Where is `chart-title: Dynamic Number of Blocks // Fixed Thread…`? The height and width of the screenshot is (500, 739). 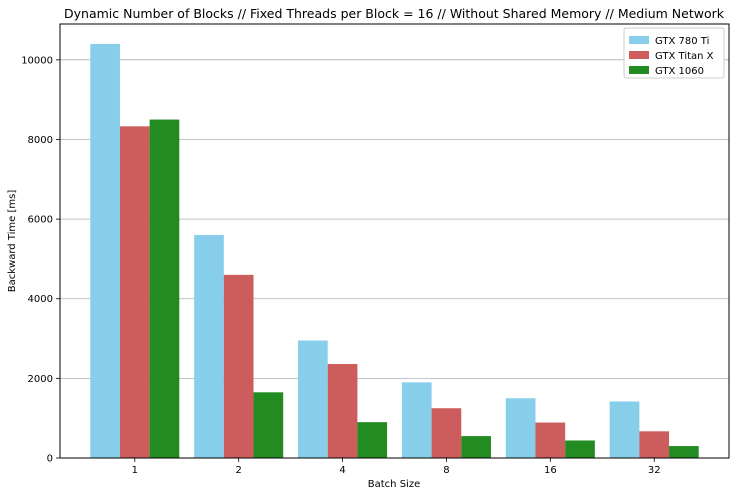
chart-title: Dynamic Number of Blocks // Fixed Thread… is located at coordinates (394, 13).